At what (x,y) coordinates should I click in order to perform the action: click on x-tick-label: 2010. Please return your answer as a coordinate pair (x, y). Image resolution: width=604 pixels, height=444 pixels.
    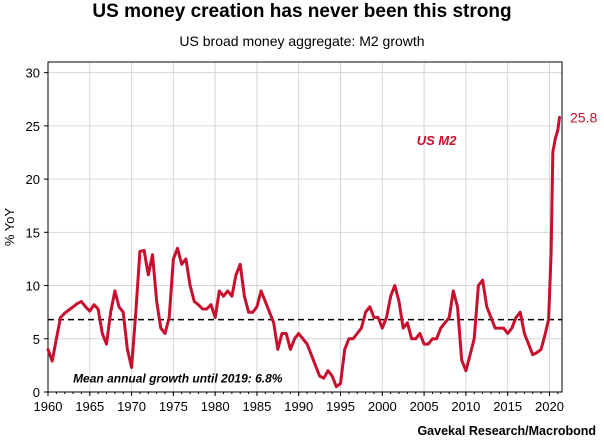
    Looking at the image, I should click on (465, 406).